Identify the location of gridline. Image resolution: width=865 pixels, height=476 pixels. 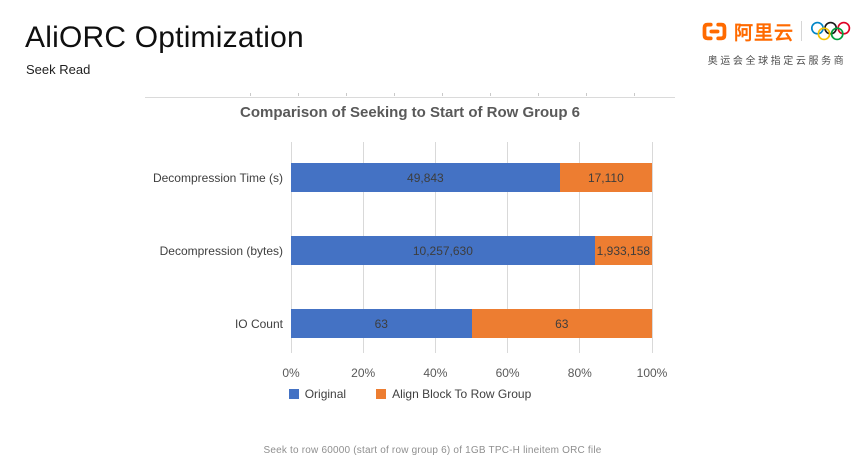
(652, 247).